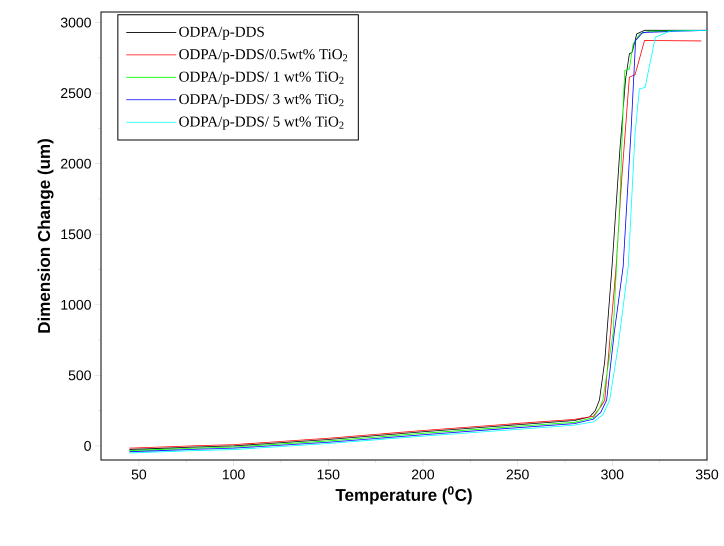  What do you see at coordinates (404, 495) in the screenshot?
I see `x-axis-title: Temperature ($^{0}$C)` at bounding box center [404, 495].